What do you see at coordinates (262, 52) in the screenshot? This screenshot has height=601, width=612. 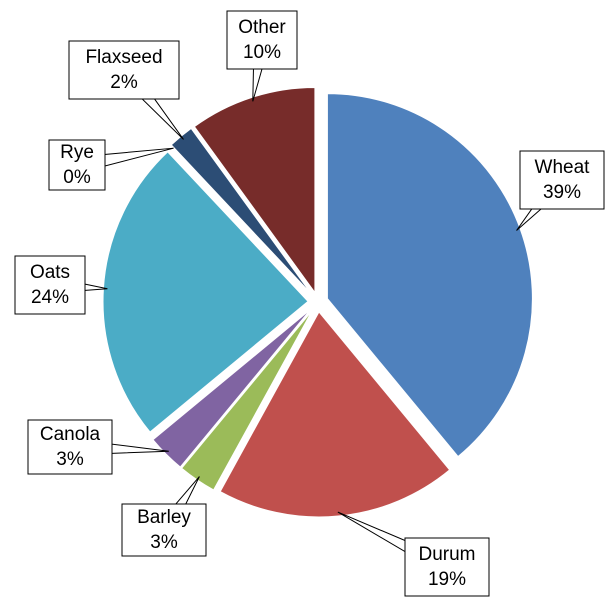 I see `slice-value-label: 10%` at bounding box center [262, 52].